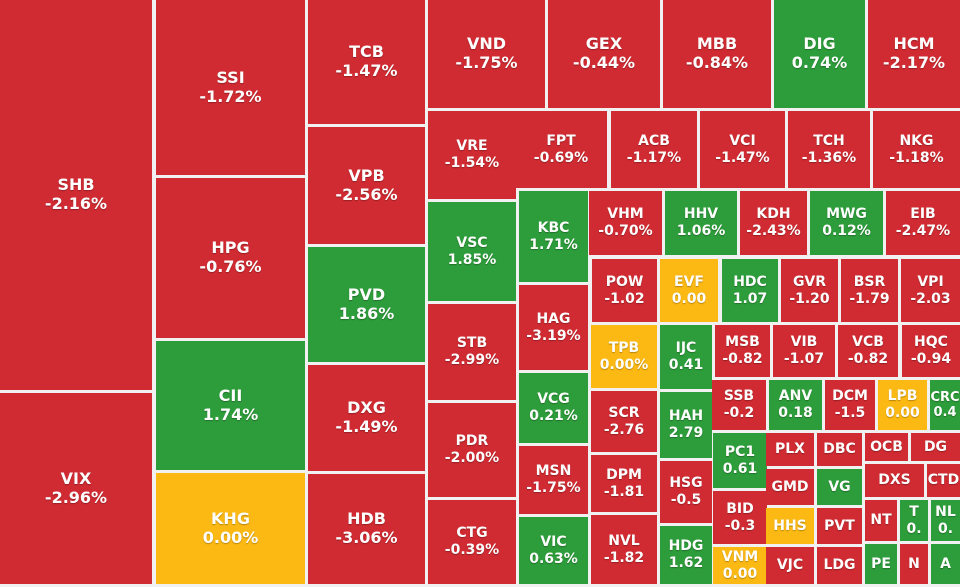 The height and width of the screenshot is (587, 960). What do you see at coordinates (686, 492) in the screenshot?
I see `treemap-cell-HSG: HSG -0.5` at bounding box center [686, 492].